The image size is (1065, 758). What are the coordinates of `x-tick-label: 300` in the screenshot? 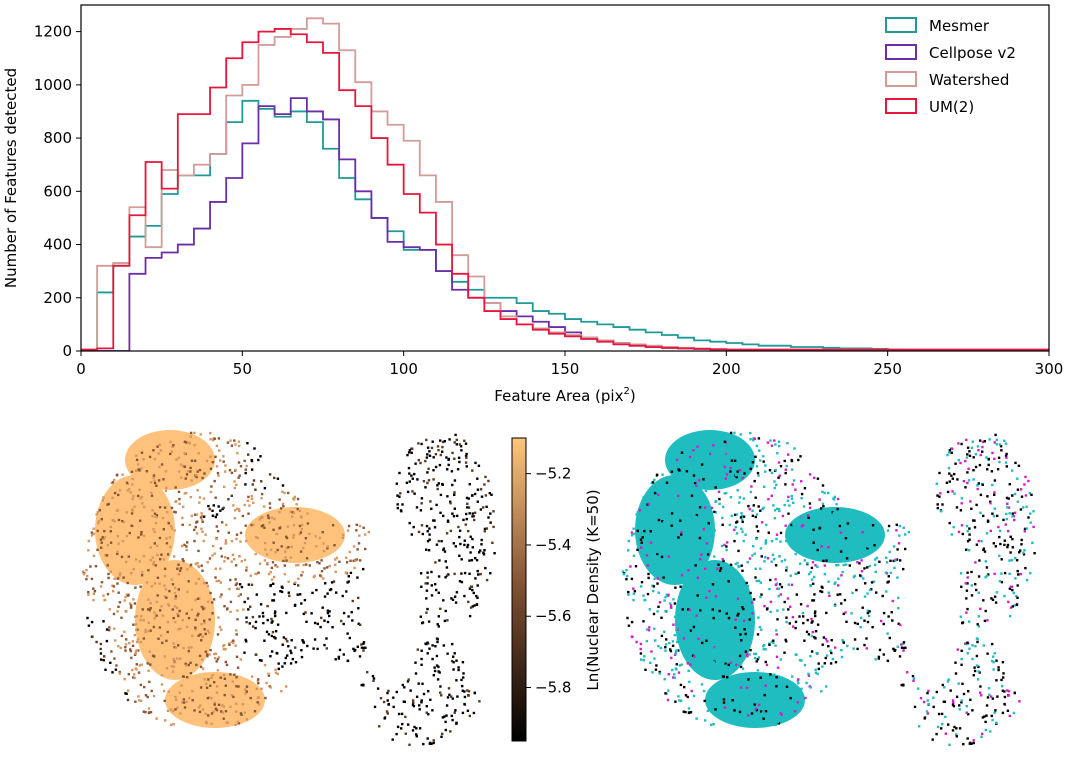 It's located at (1049, 369).